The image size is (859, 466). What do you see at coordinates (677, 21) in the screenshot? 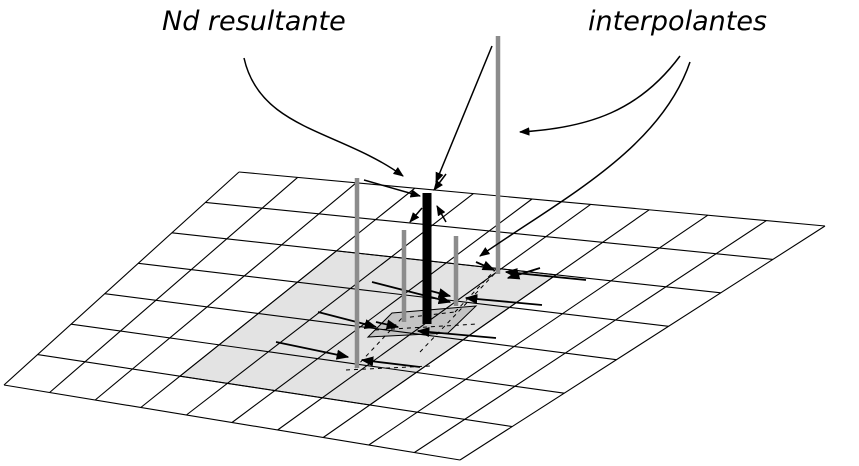
I see `interpolants-label: interpolantes` at bounding box center [677, 21].